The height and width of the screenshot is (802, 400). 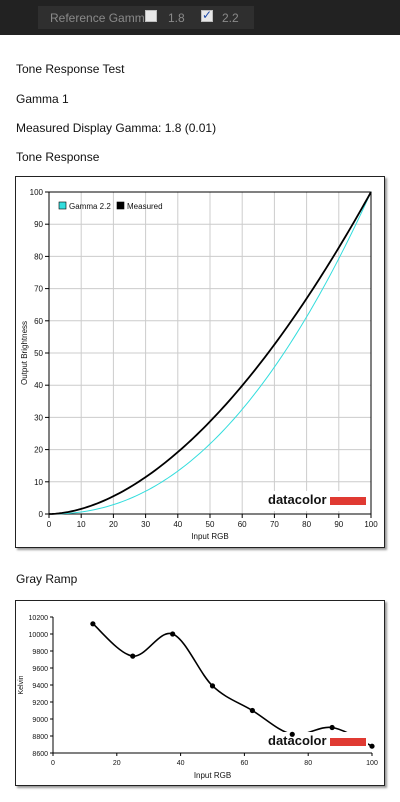 I want to click on y-tick-label: 9800, so click(x=40, y=652).